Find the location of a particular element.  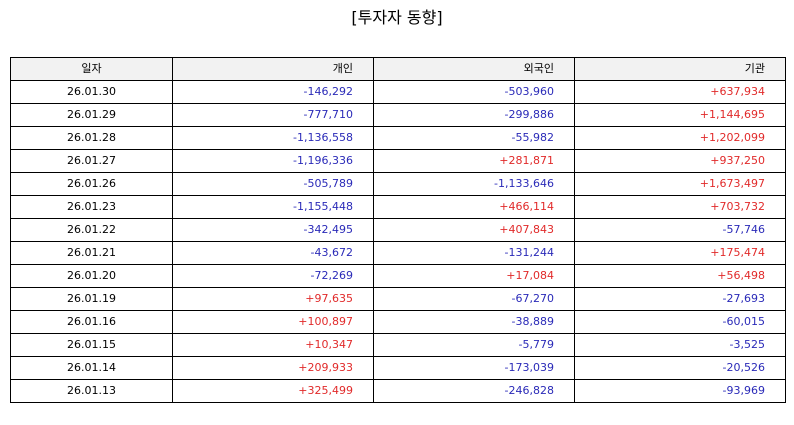

cell-institution: -20,526 is located at coordinates (680, 368).